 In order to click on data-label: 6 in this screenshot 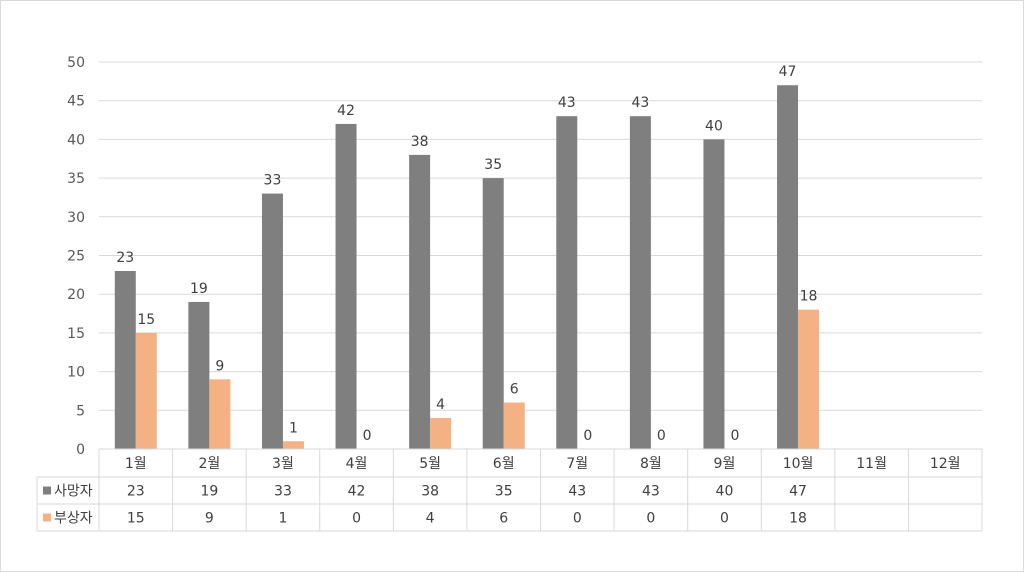, I will do `click(514, 390)`.